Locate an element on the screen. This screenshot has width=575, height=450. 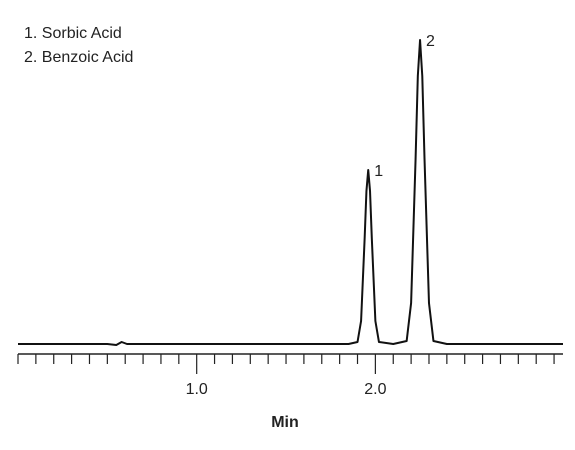
peak-label: 1 is located at coordinates (378, 171).